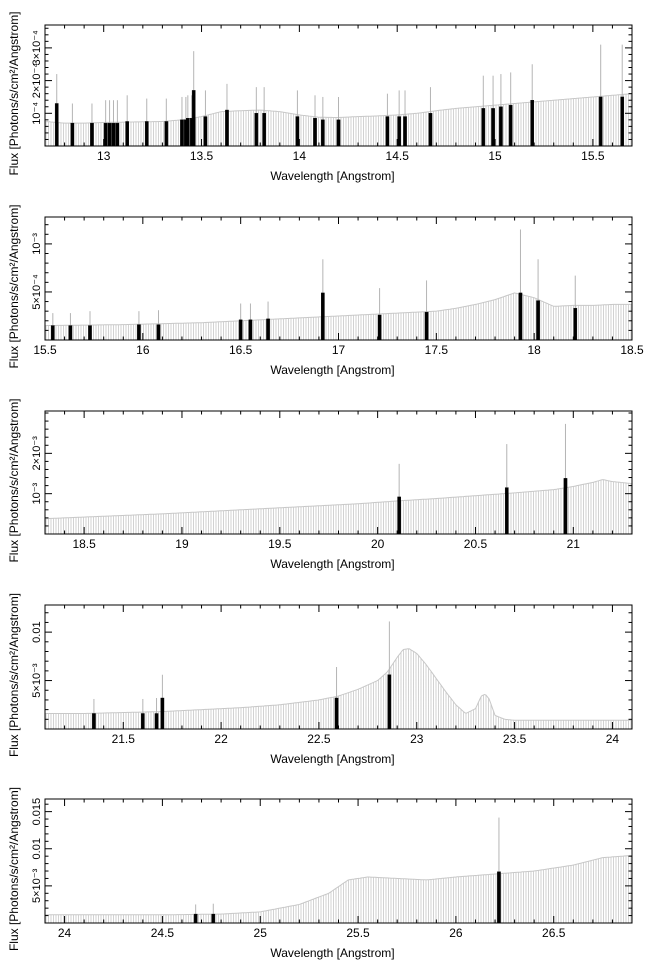  What do you see at coordinates (280, 544) in the screenshot?
I see `x-tick-label: 19.5` at bounding box center [280, 544].